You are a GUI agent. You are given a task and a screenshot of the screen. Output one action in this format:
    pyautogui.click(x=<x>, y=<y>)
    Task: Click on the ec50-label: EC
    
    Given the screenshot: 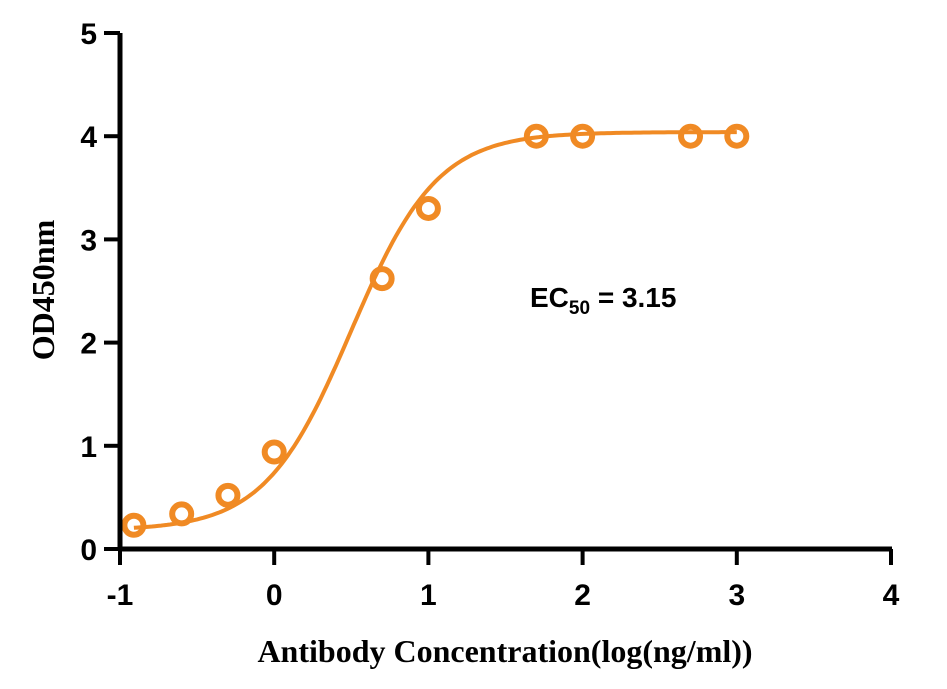 What is the action you would take?
    pyautogui.click(x=549, y=297)
    